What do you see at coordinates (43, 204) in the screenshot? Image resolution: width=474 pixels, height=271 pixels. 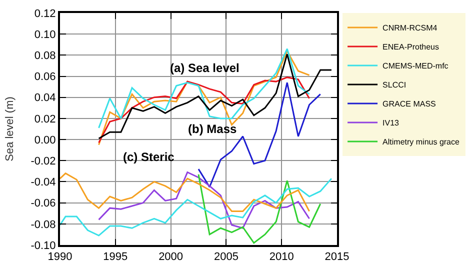 I see `y-tick-label: -0.06` at bounding box center [43, 204].